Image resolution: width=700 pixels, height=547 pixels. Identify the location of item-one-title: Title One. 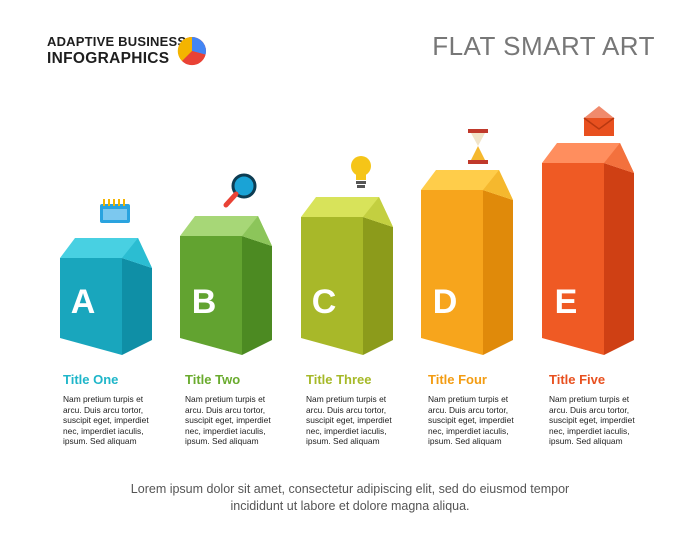
(91, 379).